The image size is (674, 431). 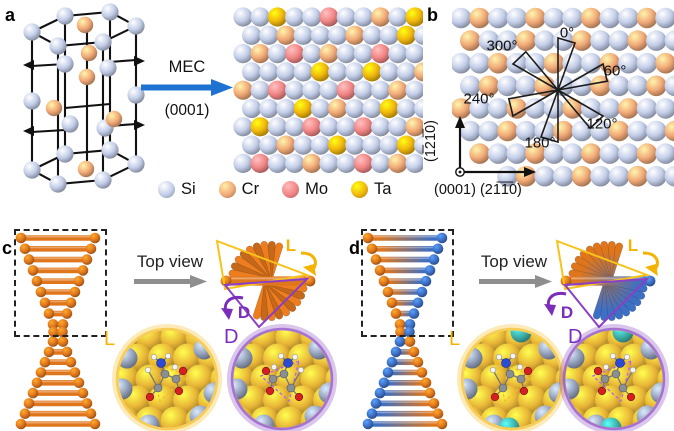 I want to click on axis-vertical-label: (1̅21̅0), so click(x=431, y=141).